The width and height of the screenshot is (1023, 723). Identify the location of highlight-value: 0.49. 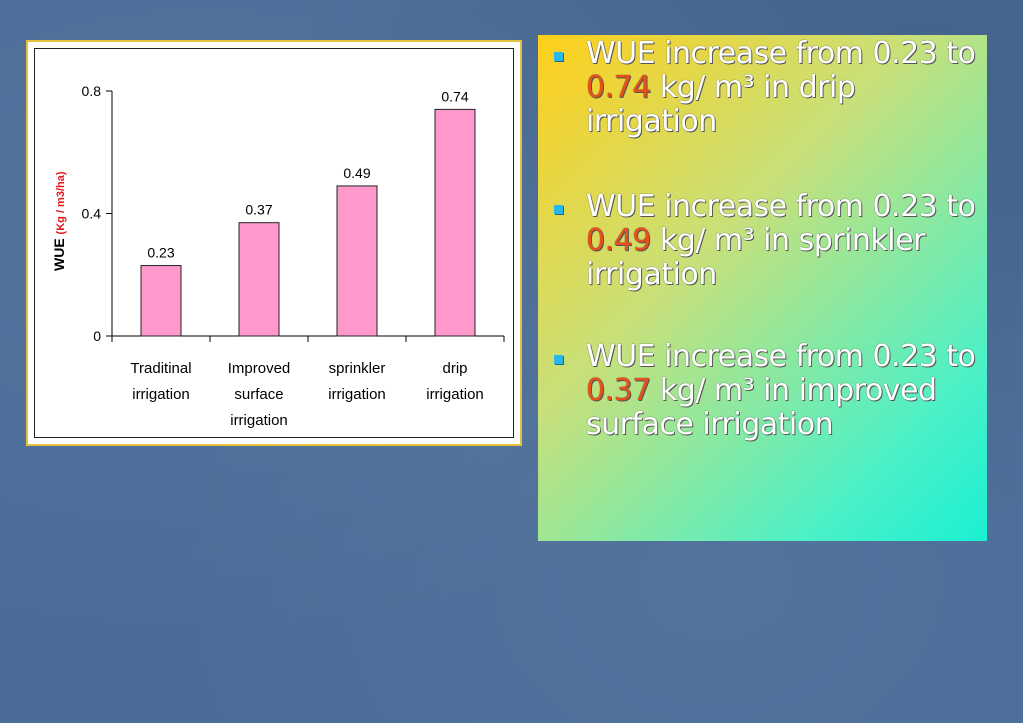
(618, 240).